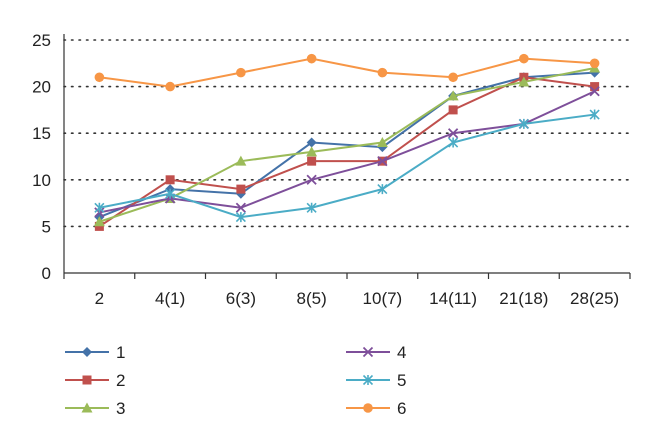 This screenshot has width=660, height=445. What do you see at coordinates (120, 408) in the screenshot?
I see `legend-label-3: 3` at bounding box center [120, 408].